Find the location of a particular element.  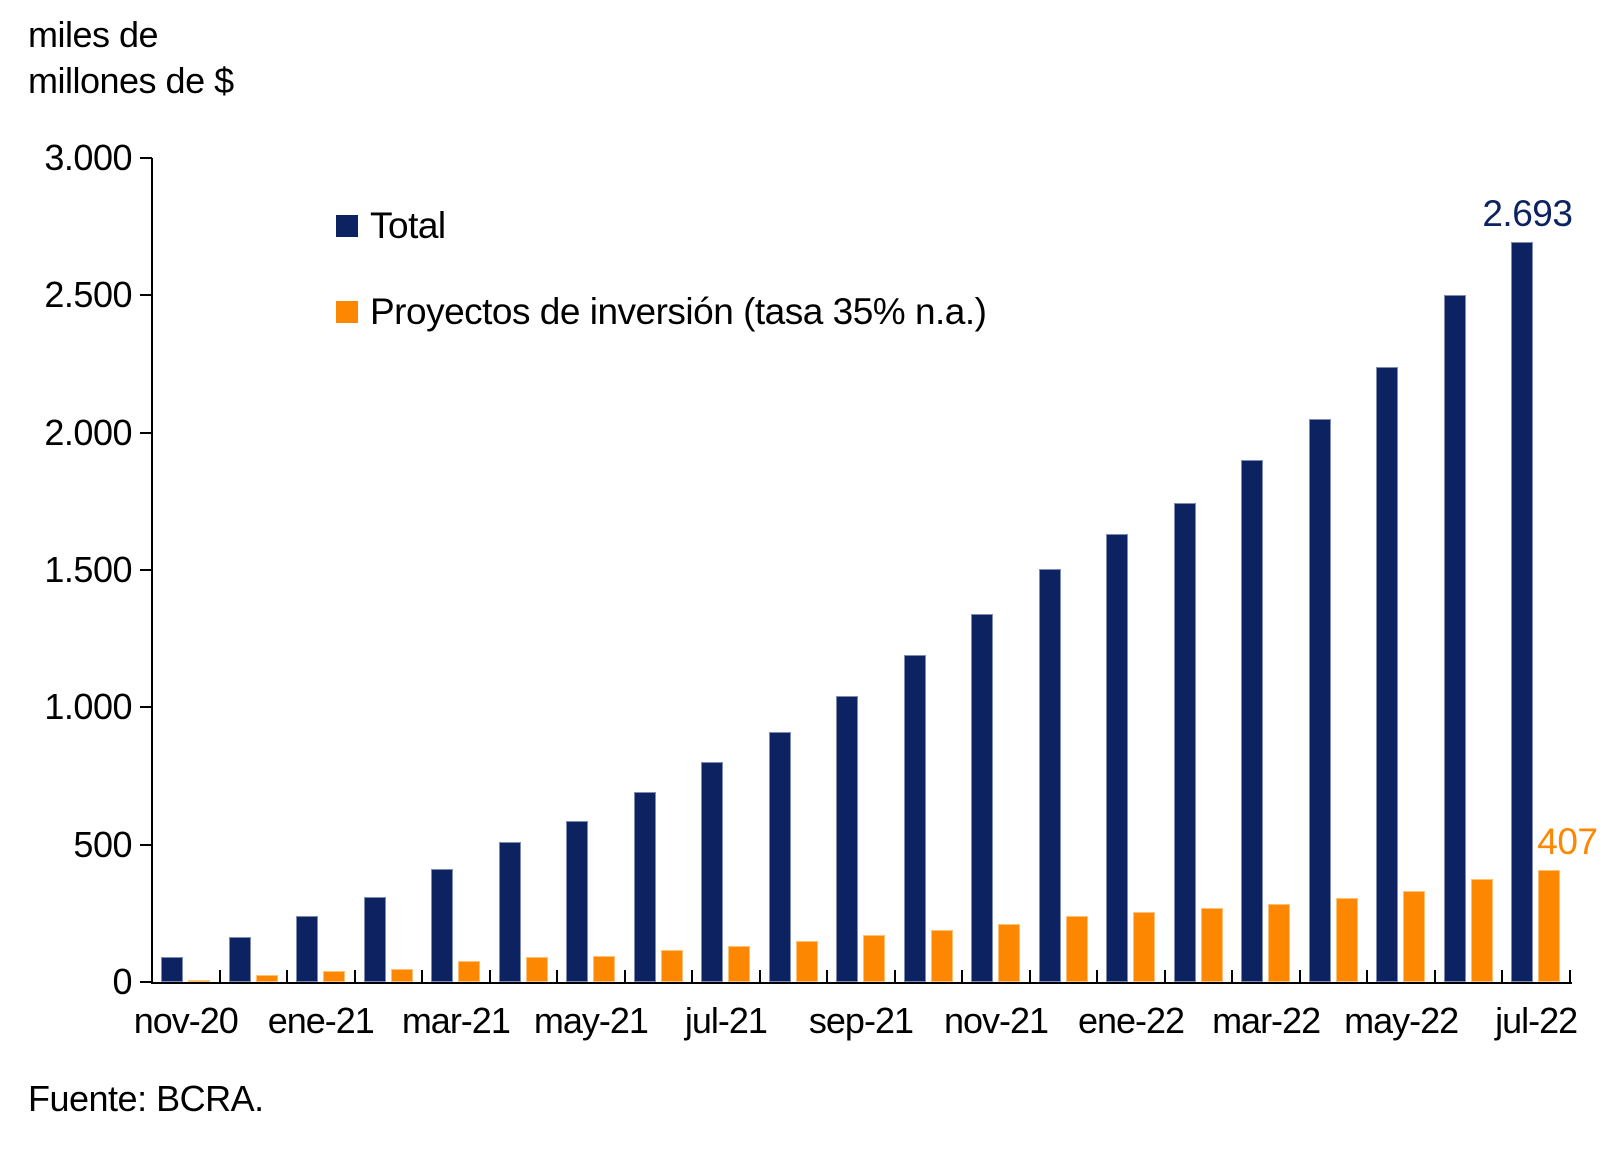

x-axis-label-jul-21: jul-21 is located at coordinates (726, 1020).